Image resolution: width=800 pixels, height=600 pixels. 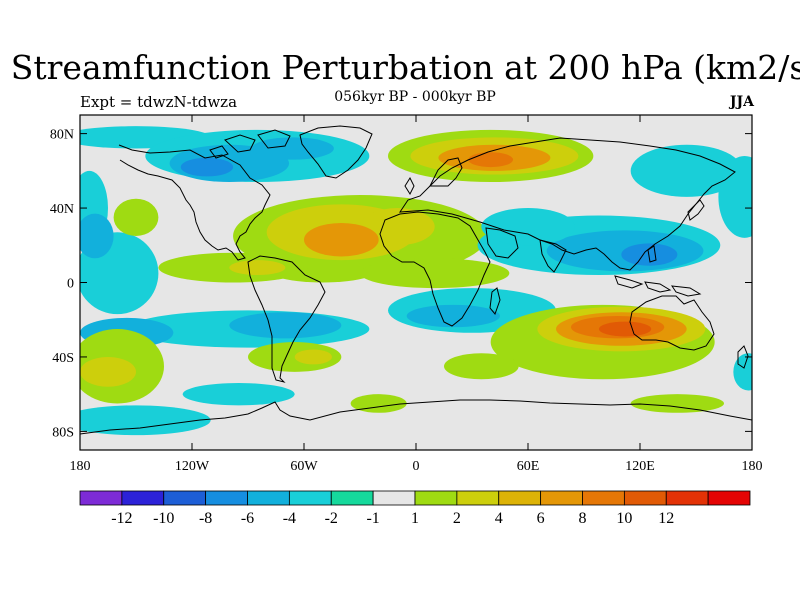 What do you see at coordinates (446, 172) in the screenshot?
I see `coastline-scandinavia` at bounding box center [446, 172].